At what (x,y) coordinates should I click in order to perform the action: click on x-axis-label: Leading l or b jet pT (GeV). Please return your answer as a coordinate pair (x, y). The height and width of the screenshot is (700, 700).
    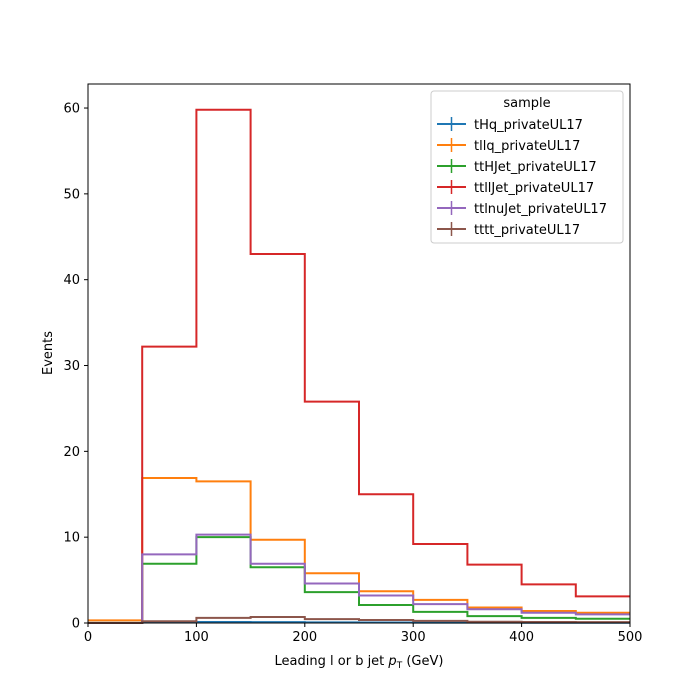
    Looking at the image, I should click on (359, 662).